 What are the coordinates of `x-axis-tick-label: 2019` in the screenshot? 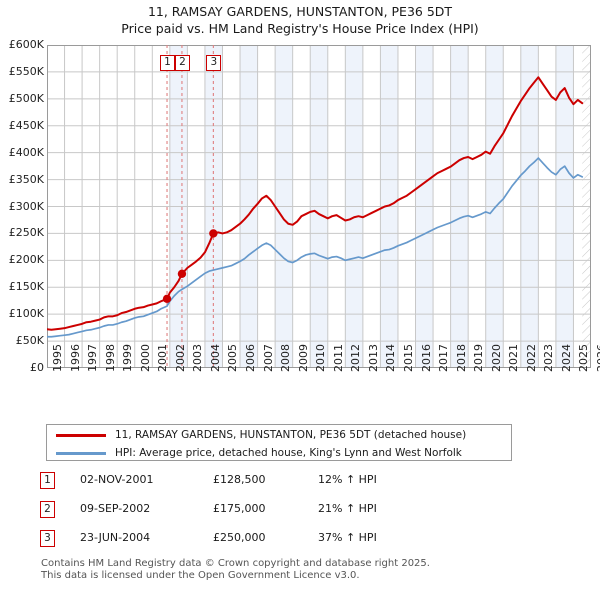 It's located at (479, 358).